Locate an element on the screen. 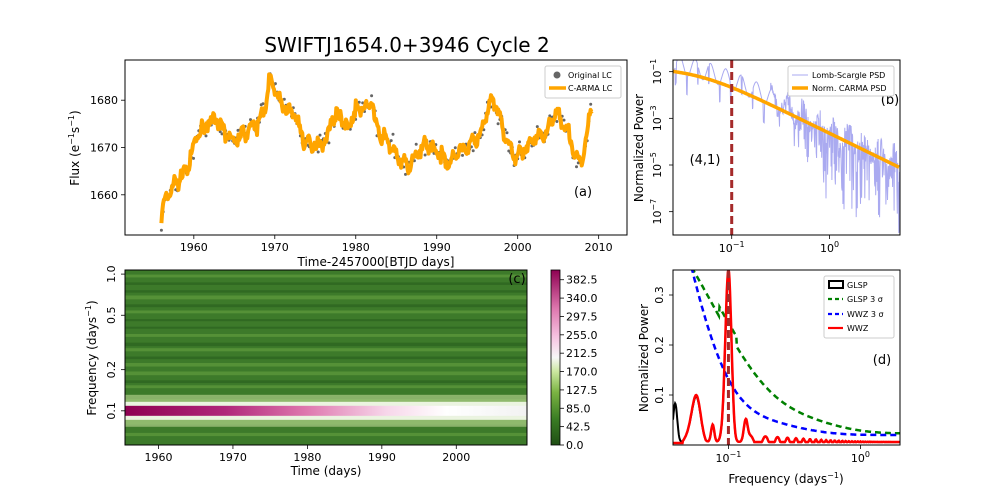  panel-b-frame is located at coordinates (786, 147).